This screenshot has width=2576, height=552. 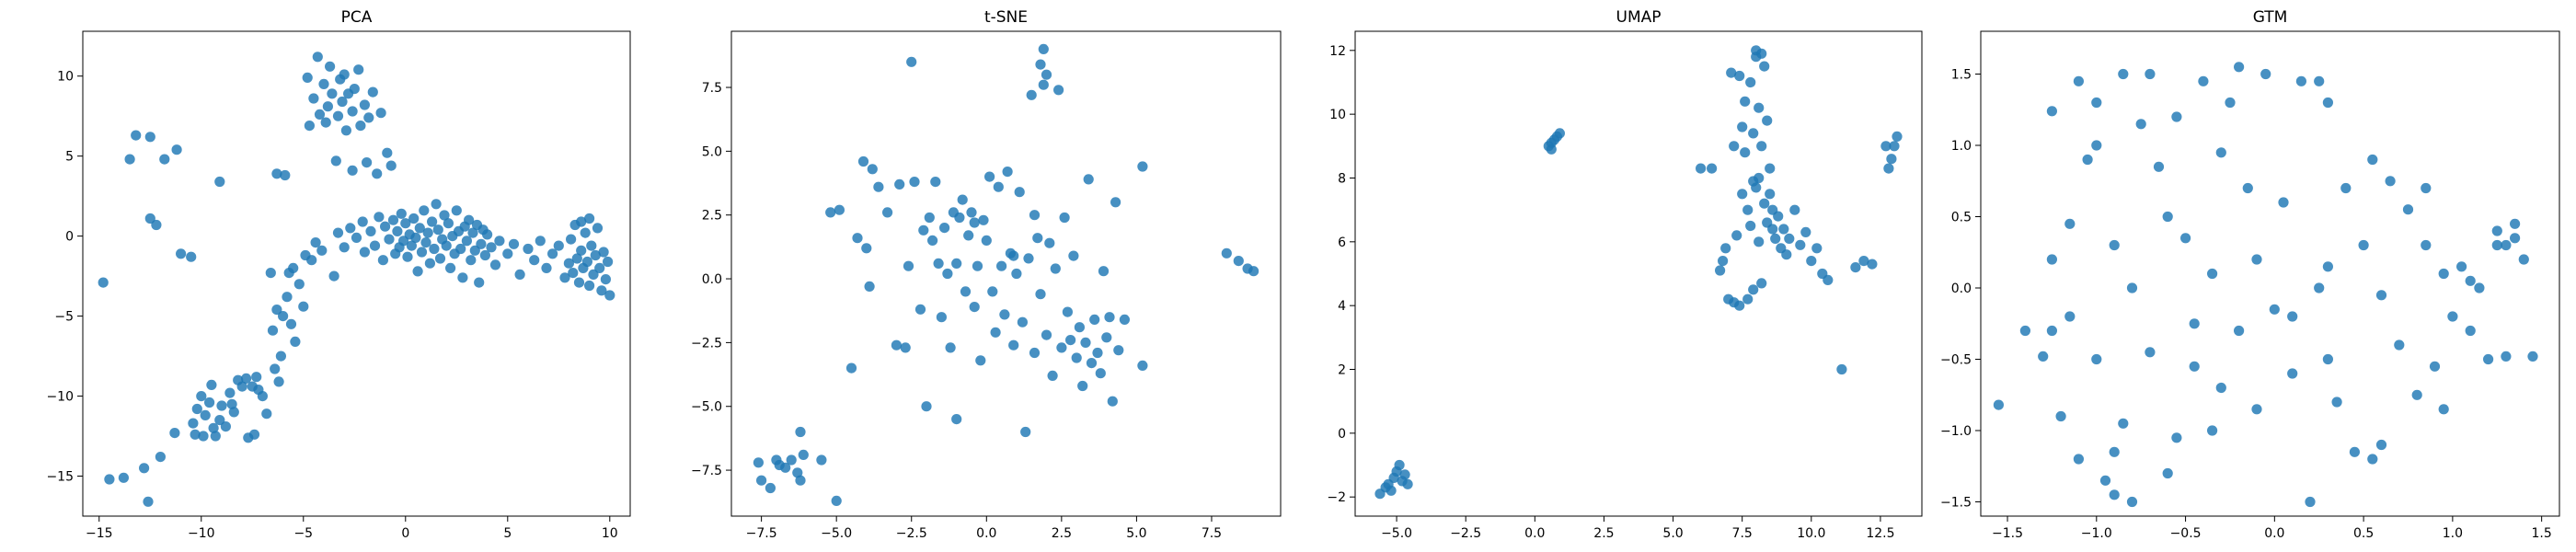 I want to click on x-tick-label: 5.0, so click(x=1672, y=533).